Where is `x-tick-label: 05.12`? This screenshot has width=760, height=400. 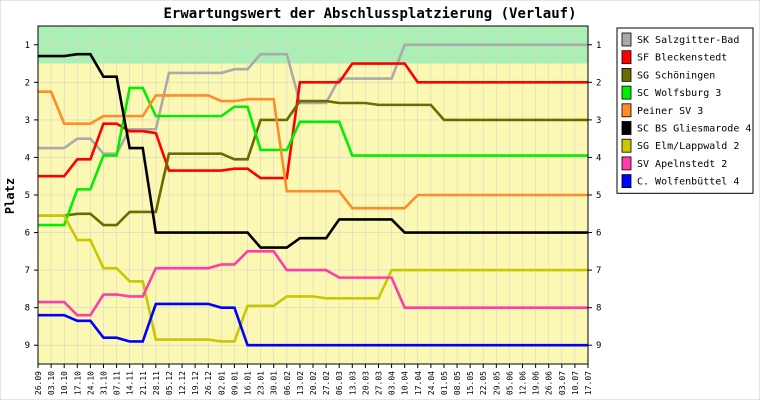 x-tick-label: 05.12 is located at coordinates (169, 383).